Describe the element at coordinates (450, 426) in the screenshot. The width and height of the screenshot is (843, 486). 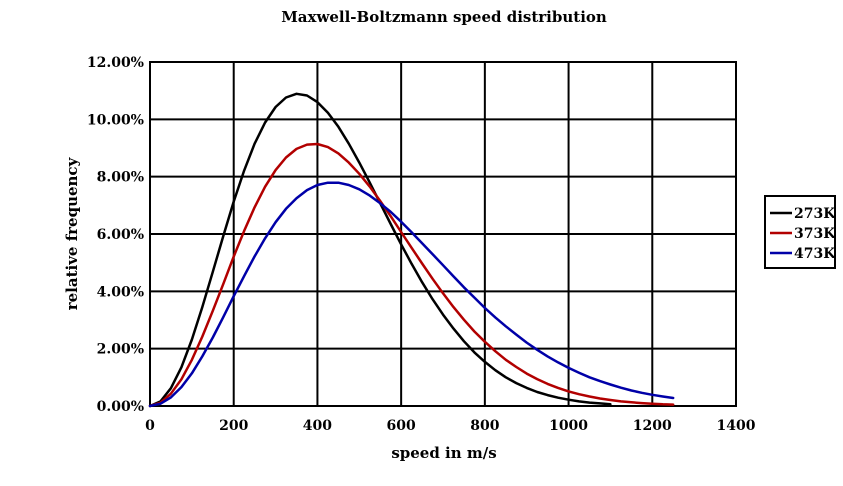
I see `x-tick-labels: 0 200 400 600 800 1000 1200 1400` at that location.